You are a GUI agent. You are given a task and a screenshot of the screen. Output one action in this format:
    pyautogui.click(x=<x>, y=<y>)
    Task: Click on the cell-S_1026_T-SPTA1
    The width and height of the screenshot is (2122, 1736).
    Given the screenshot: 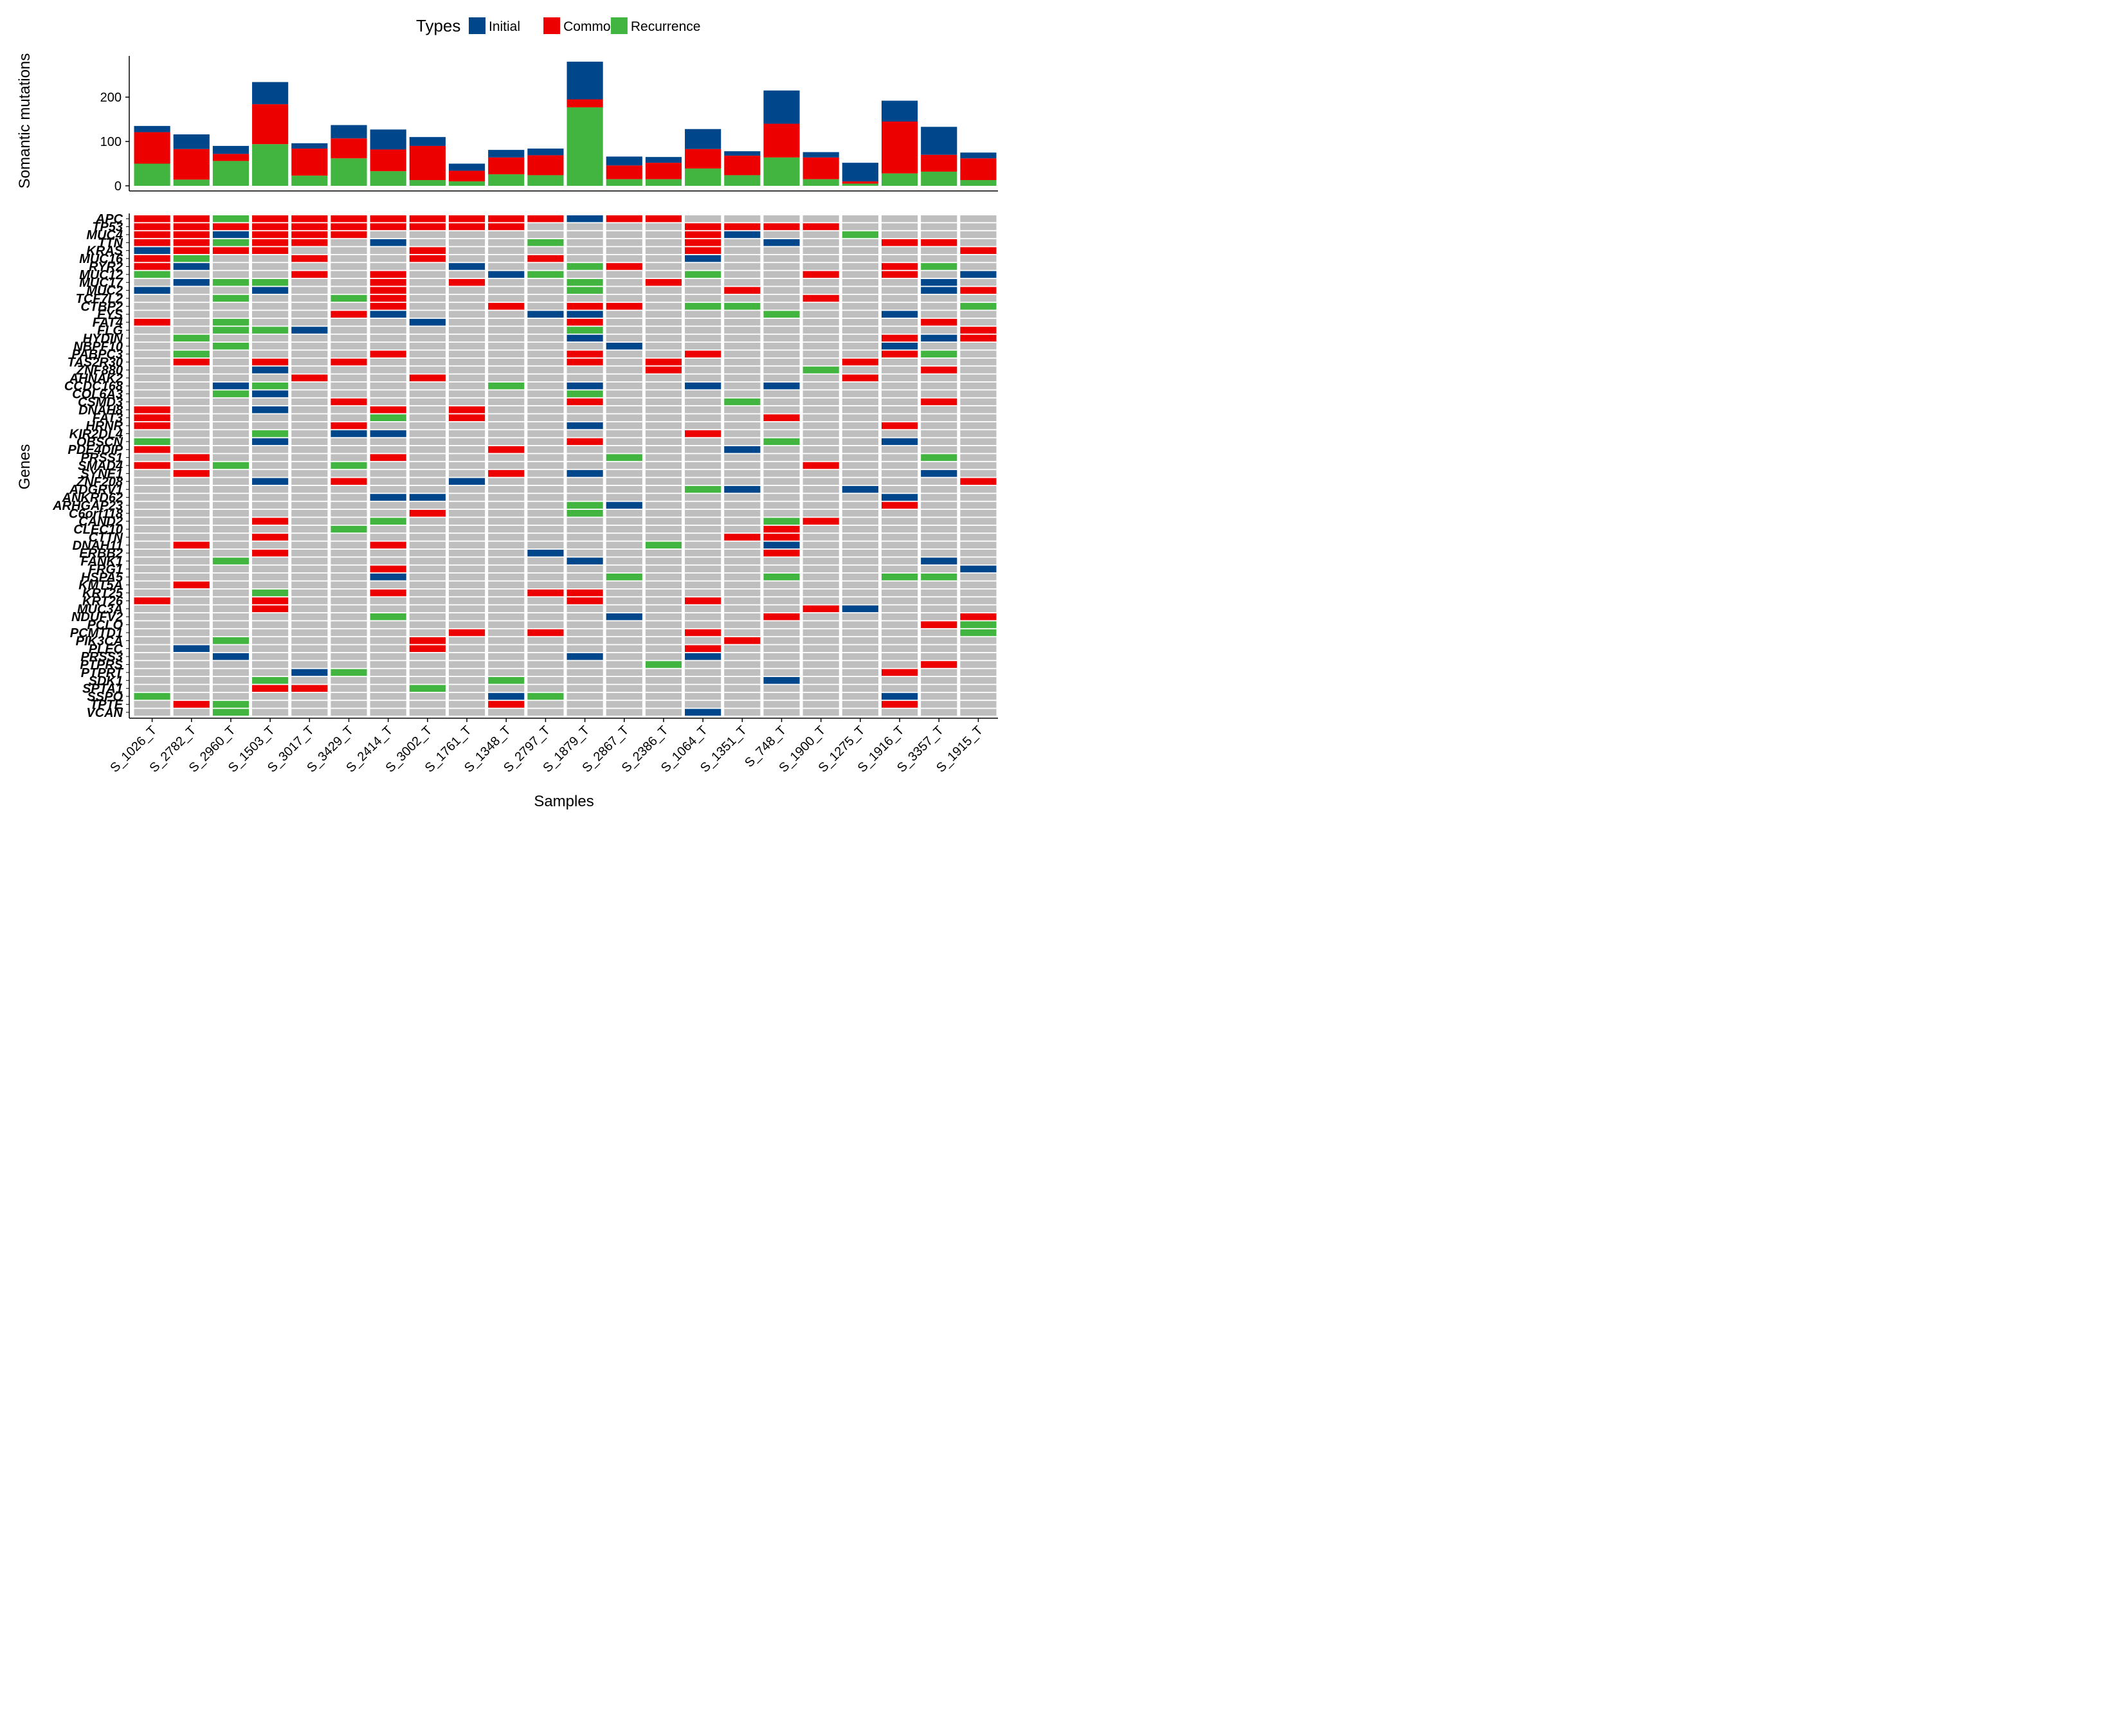 What is the action you would take?
    pyautogui.click(x=152, y=688)
    